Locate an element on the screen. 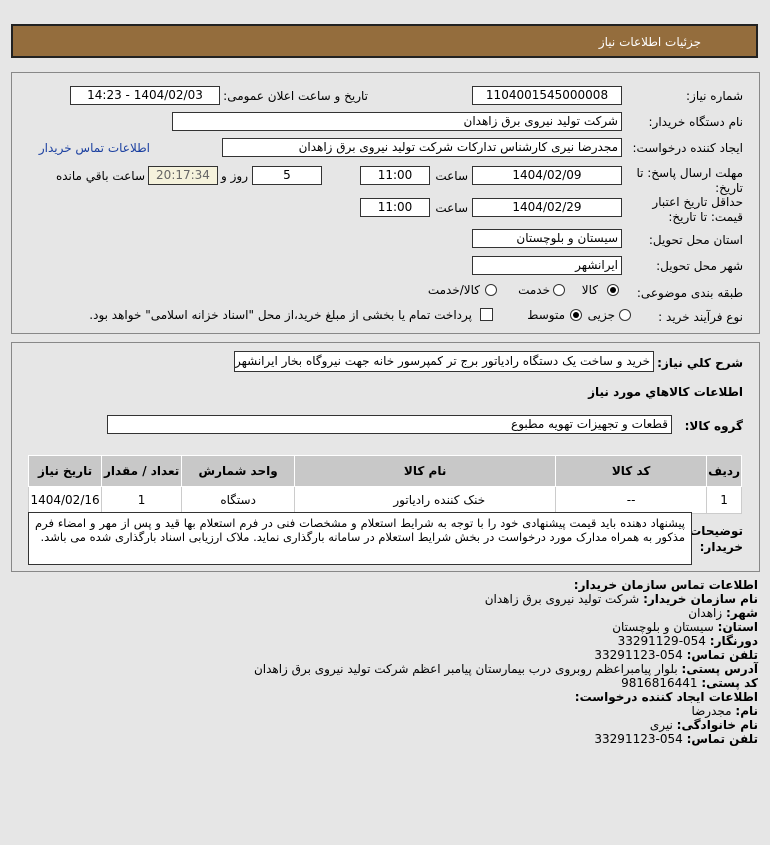  family-label: نام خانوادگی: is located at coordinates (717, 725).